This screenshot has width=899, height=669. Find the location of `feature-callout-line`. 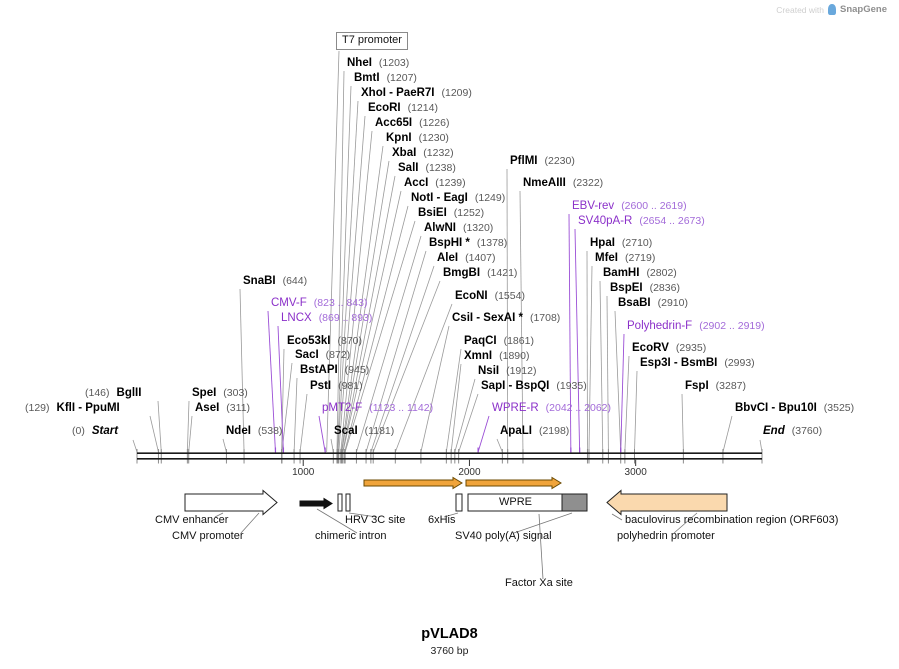

feature-callout-line is located at coordinates (219, 515).